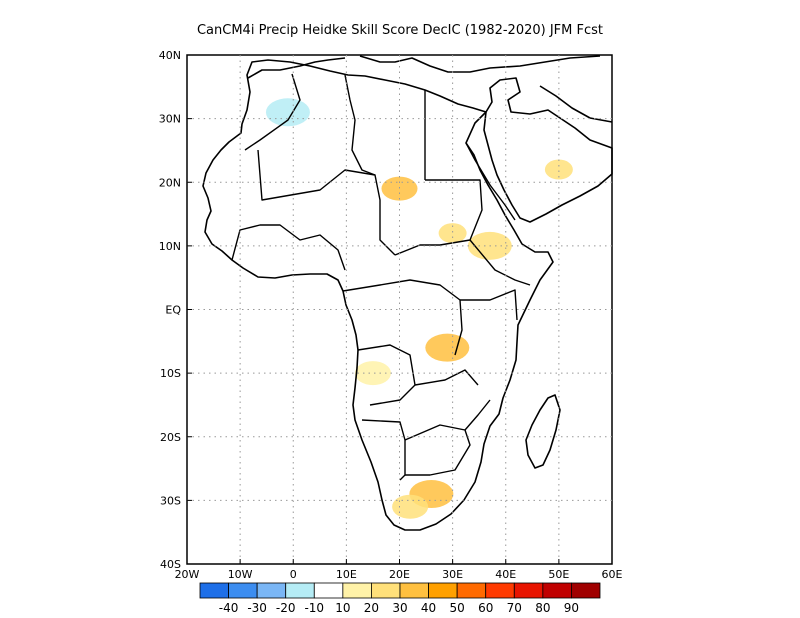 Image resolution: width=800 pixels, height=618 pixels. I want to click on colorbar-label: 80, so click(542, 608).